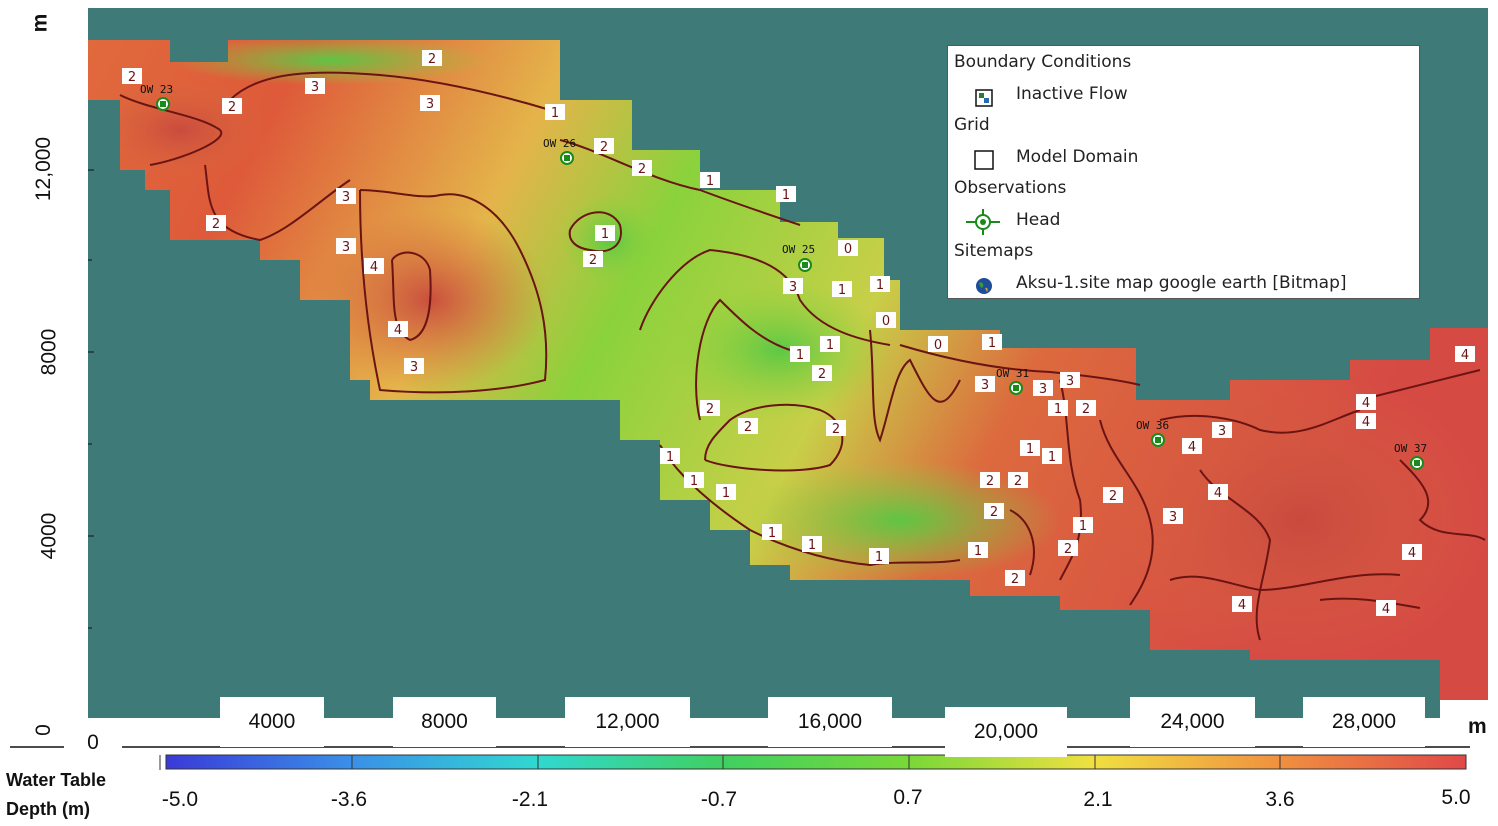 Image resolution: width=1498 pixels, height=826 pixels. I want to click on legend-head: Head, so click(1038, 220).